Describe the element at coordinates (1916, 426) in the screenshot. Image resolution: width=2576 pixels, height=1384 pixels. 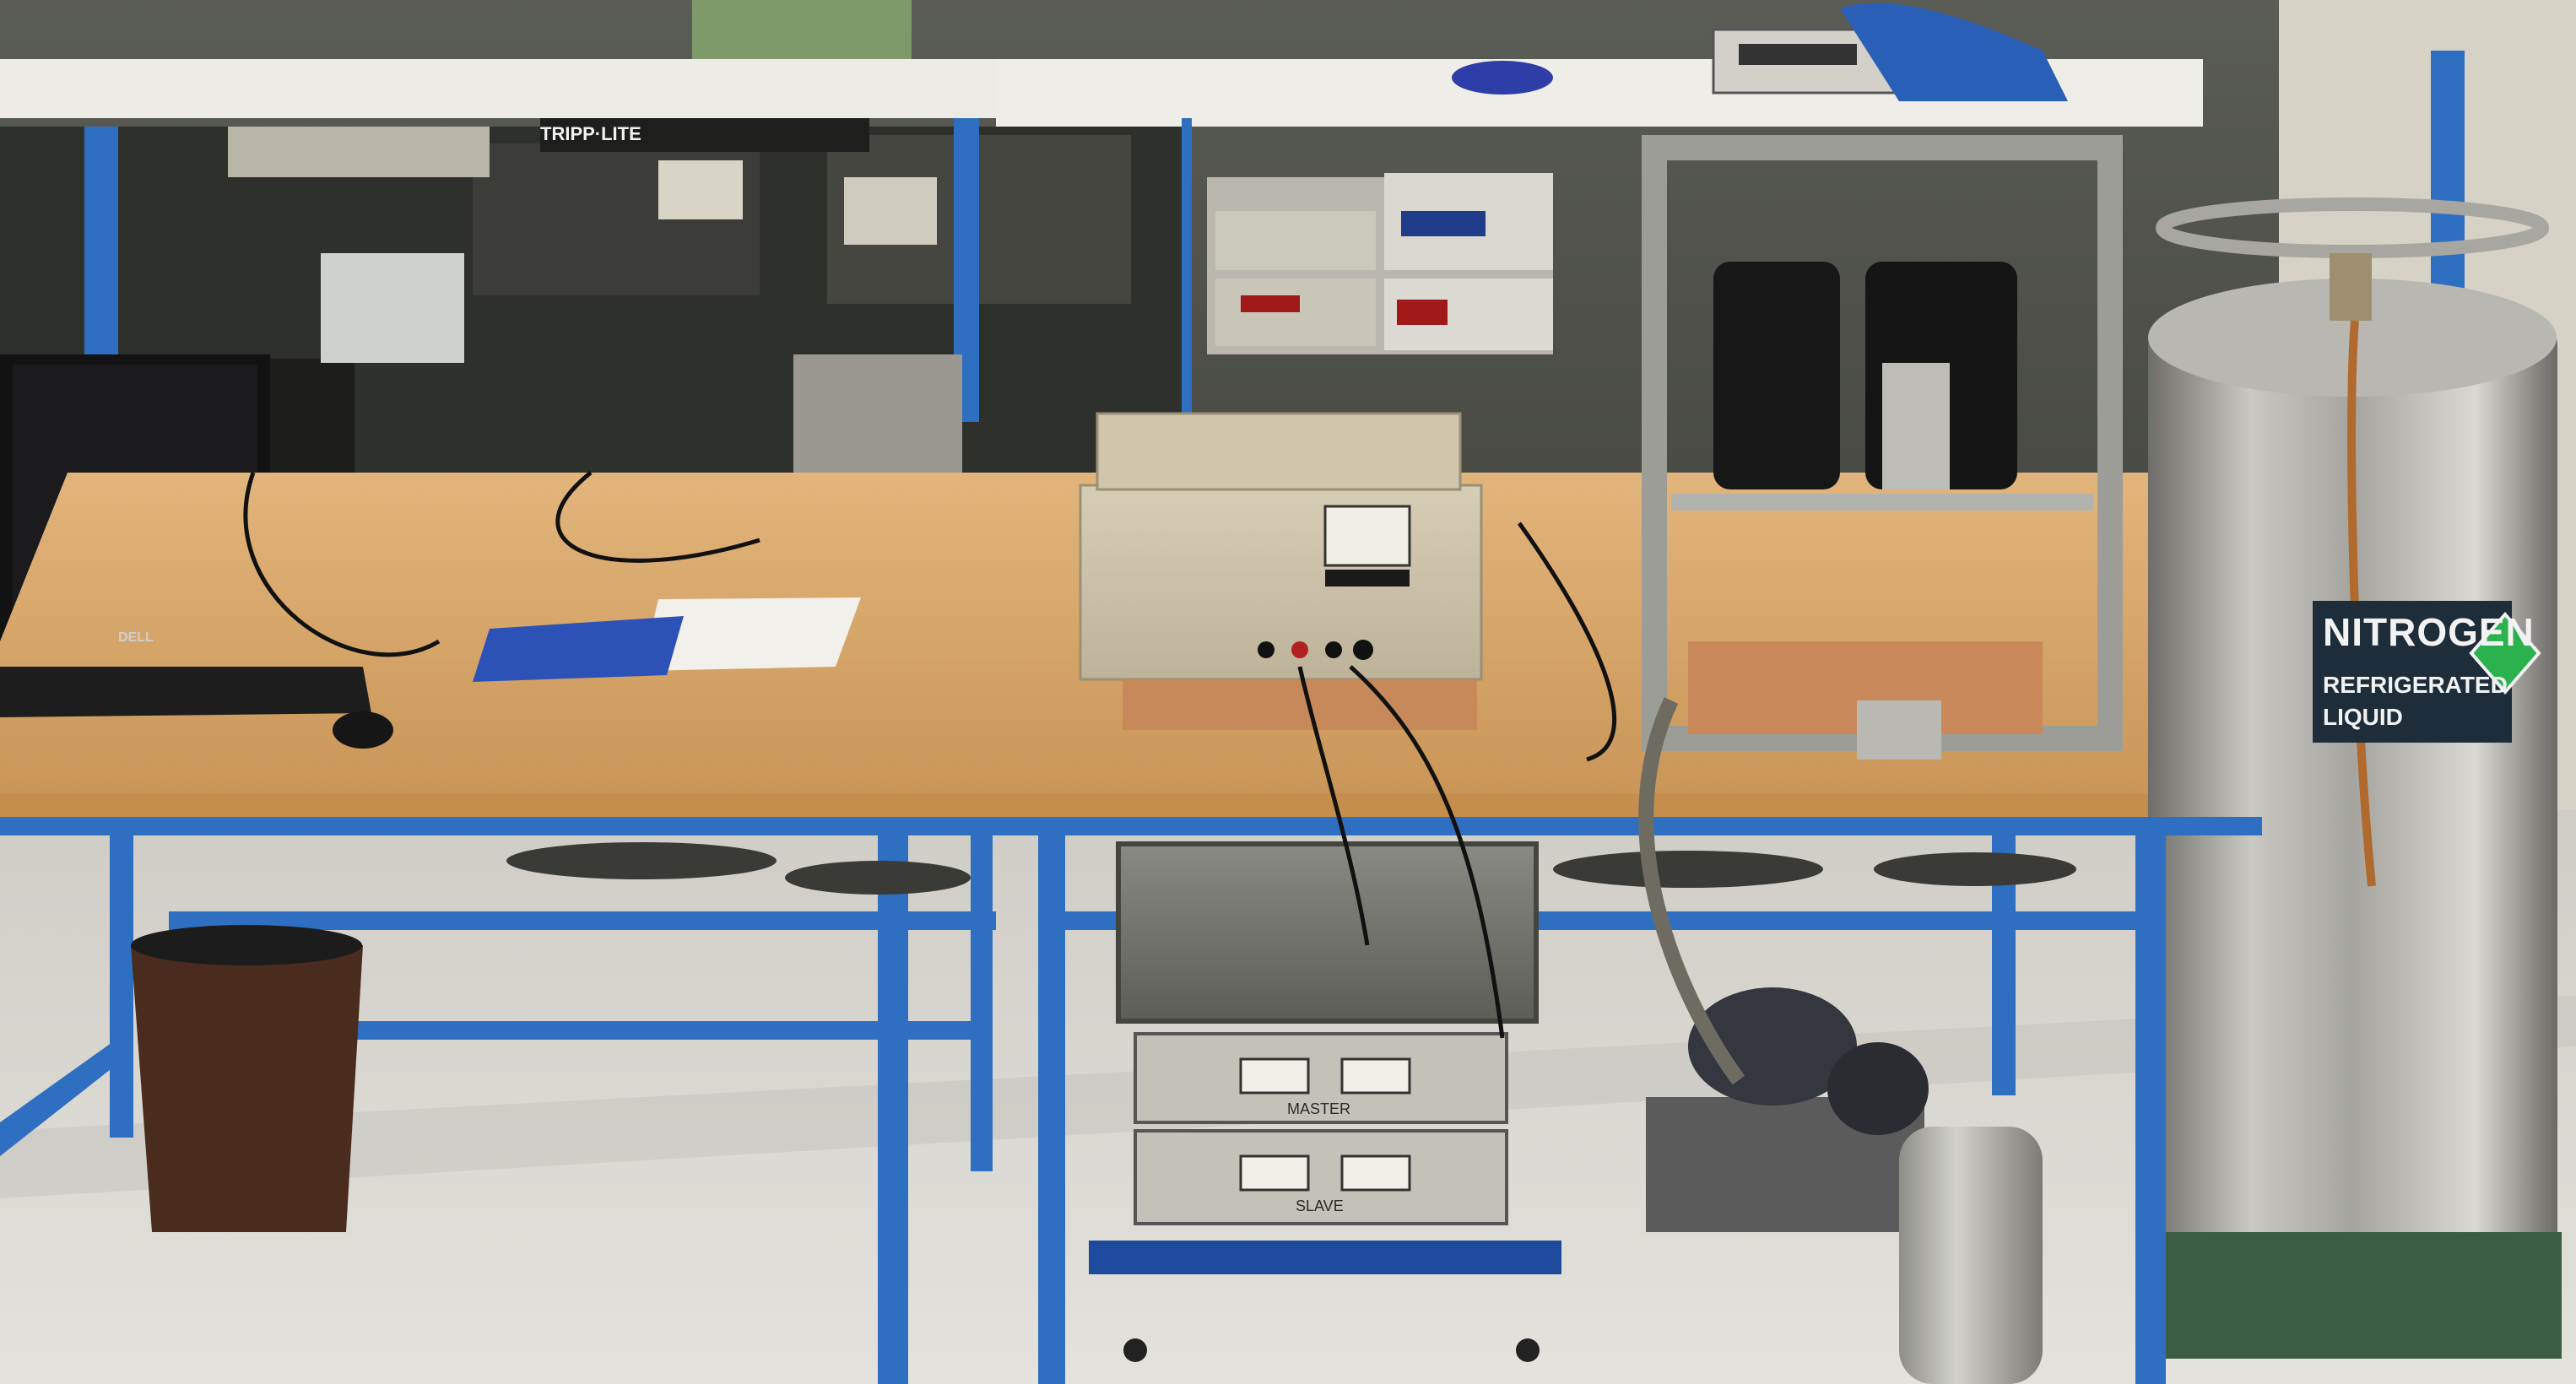
I see `dewar-sample` at that location.